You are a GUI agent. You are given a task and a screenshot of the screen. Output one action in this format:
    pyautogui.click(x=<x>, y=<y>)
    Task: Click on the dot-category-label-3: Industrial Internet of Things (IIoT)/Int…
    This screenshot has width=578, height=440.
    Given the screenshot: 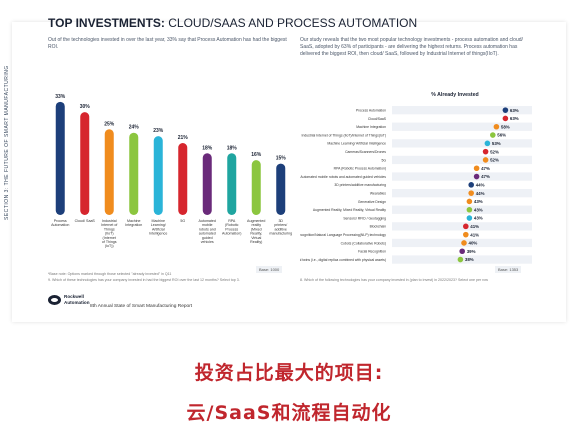 What is the action you would take?
    pyautogui.click(x=344, y=135)
    